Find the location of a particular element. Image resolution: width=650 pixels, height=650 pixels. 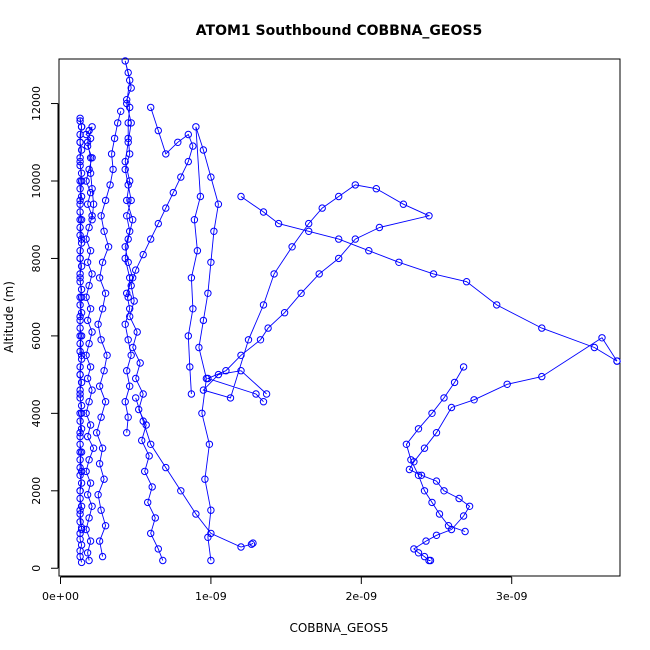

x-axis: 0e+00 1e-09 2e-09 3e-09 is located at coordinates (285, 589).